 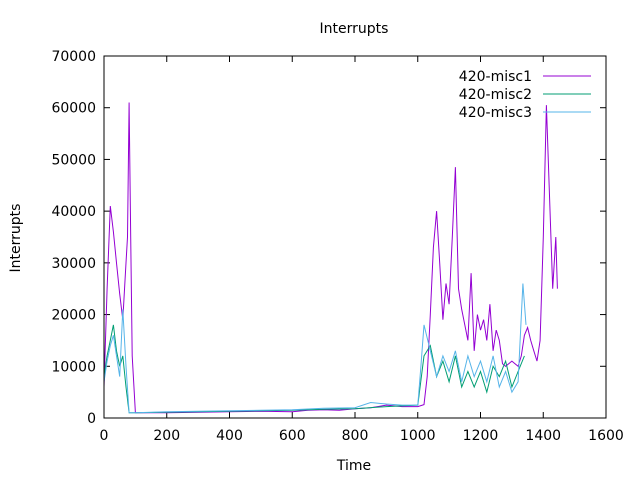 What do you see at coordinates (16, 238) in the screenshot?
I see `y-axis-label: Interrupts` at bounding box center [16, 238].